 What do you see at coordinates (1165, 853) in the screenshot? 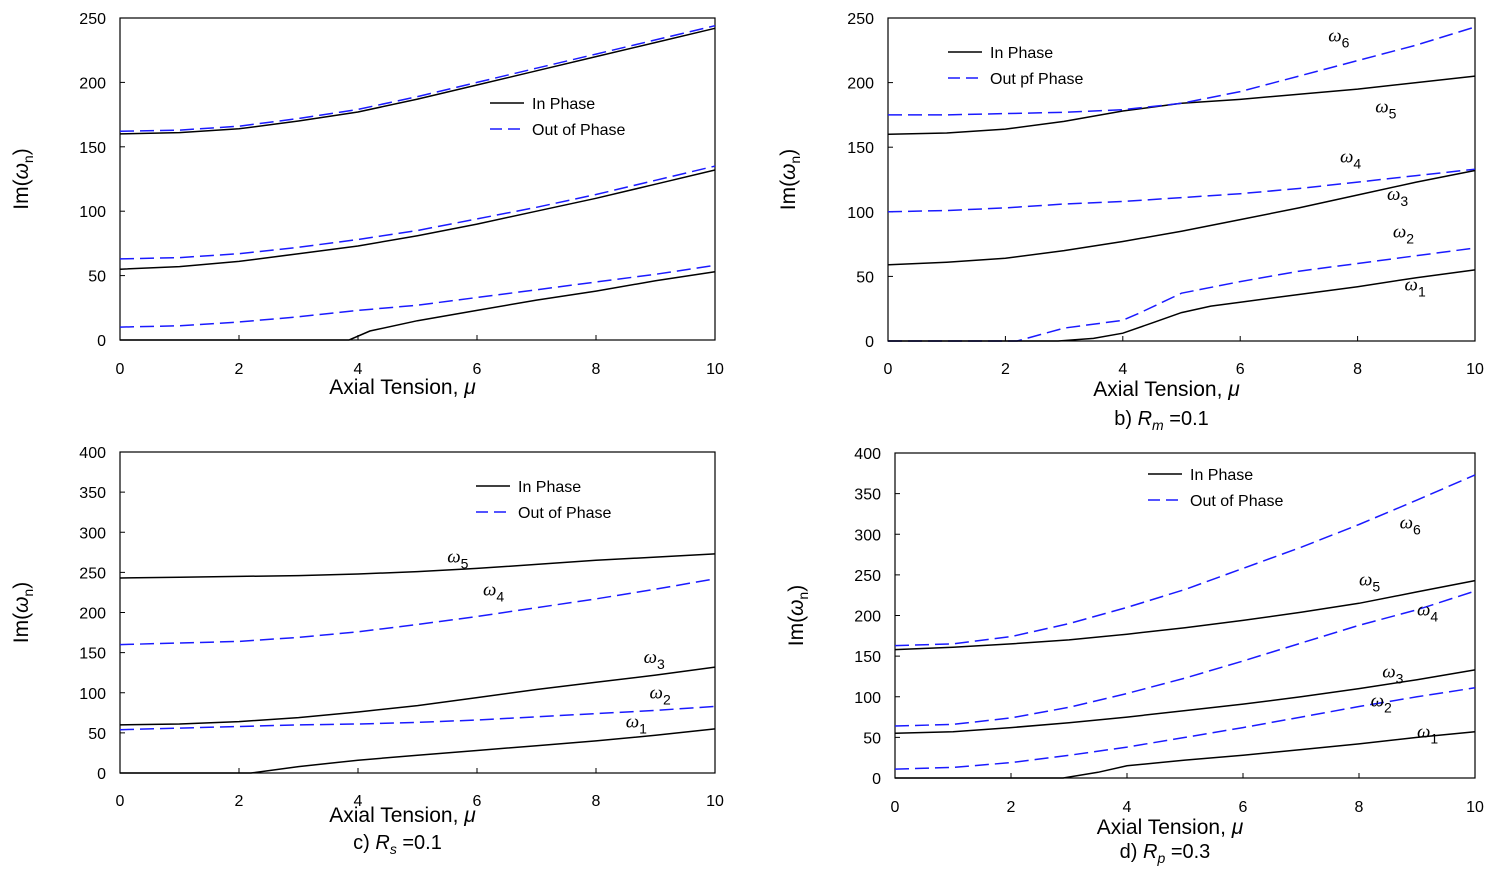
I see `panel-caption: d) Rp =0.3` at bounding box center [1165, 853].